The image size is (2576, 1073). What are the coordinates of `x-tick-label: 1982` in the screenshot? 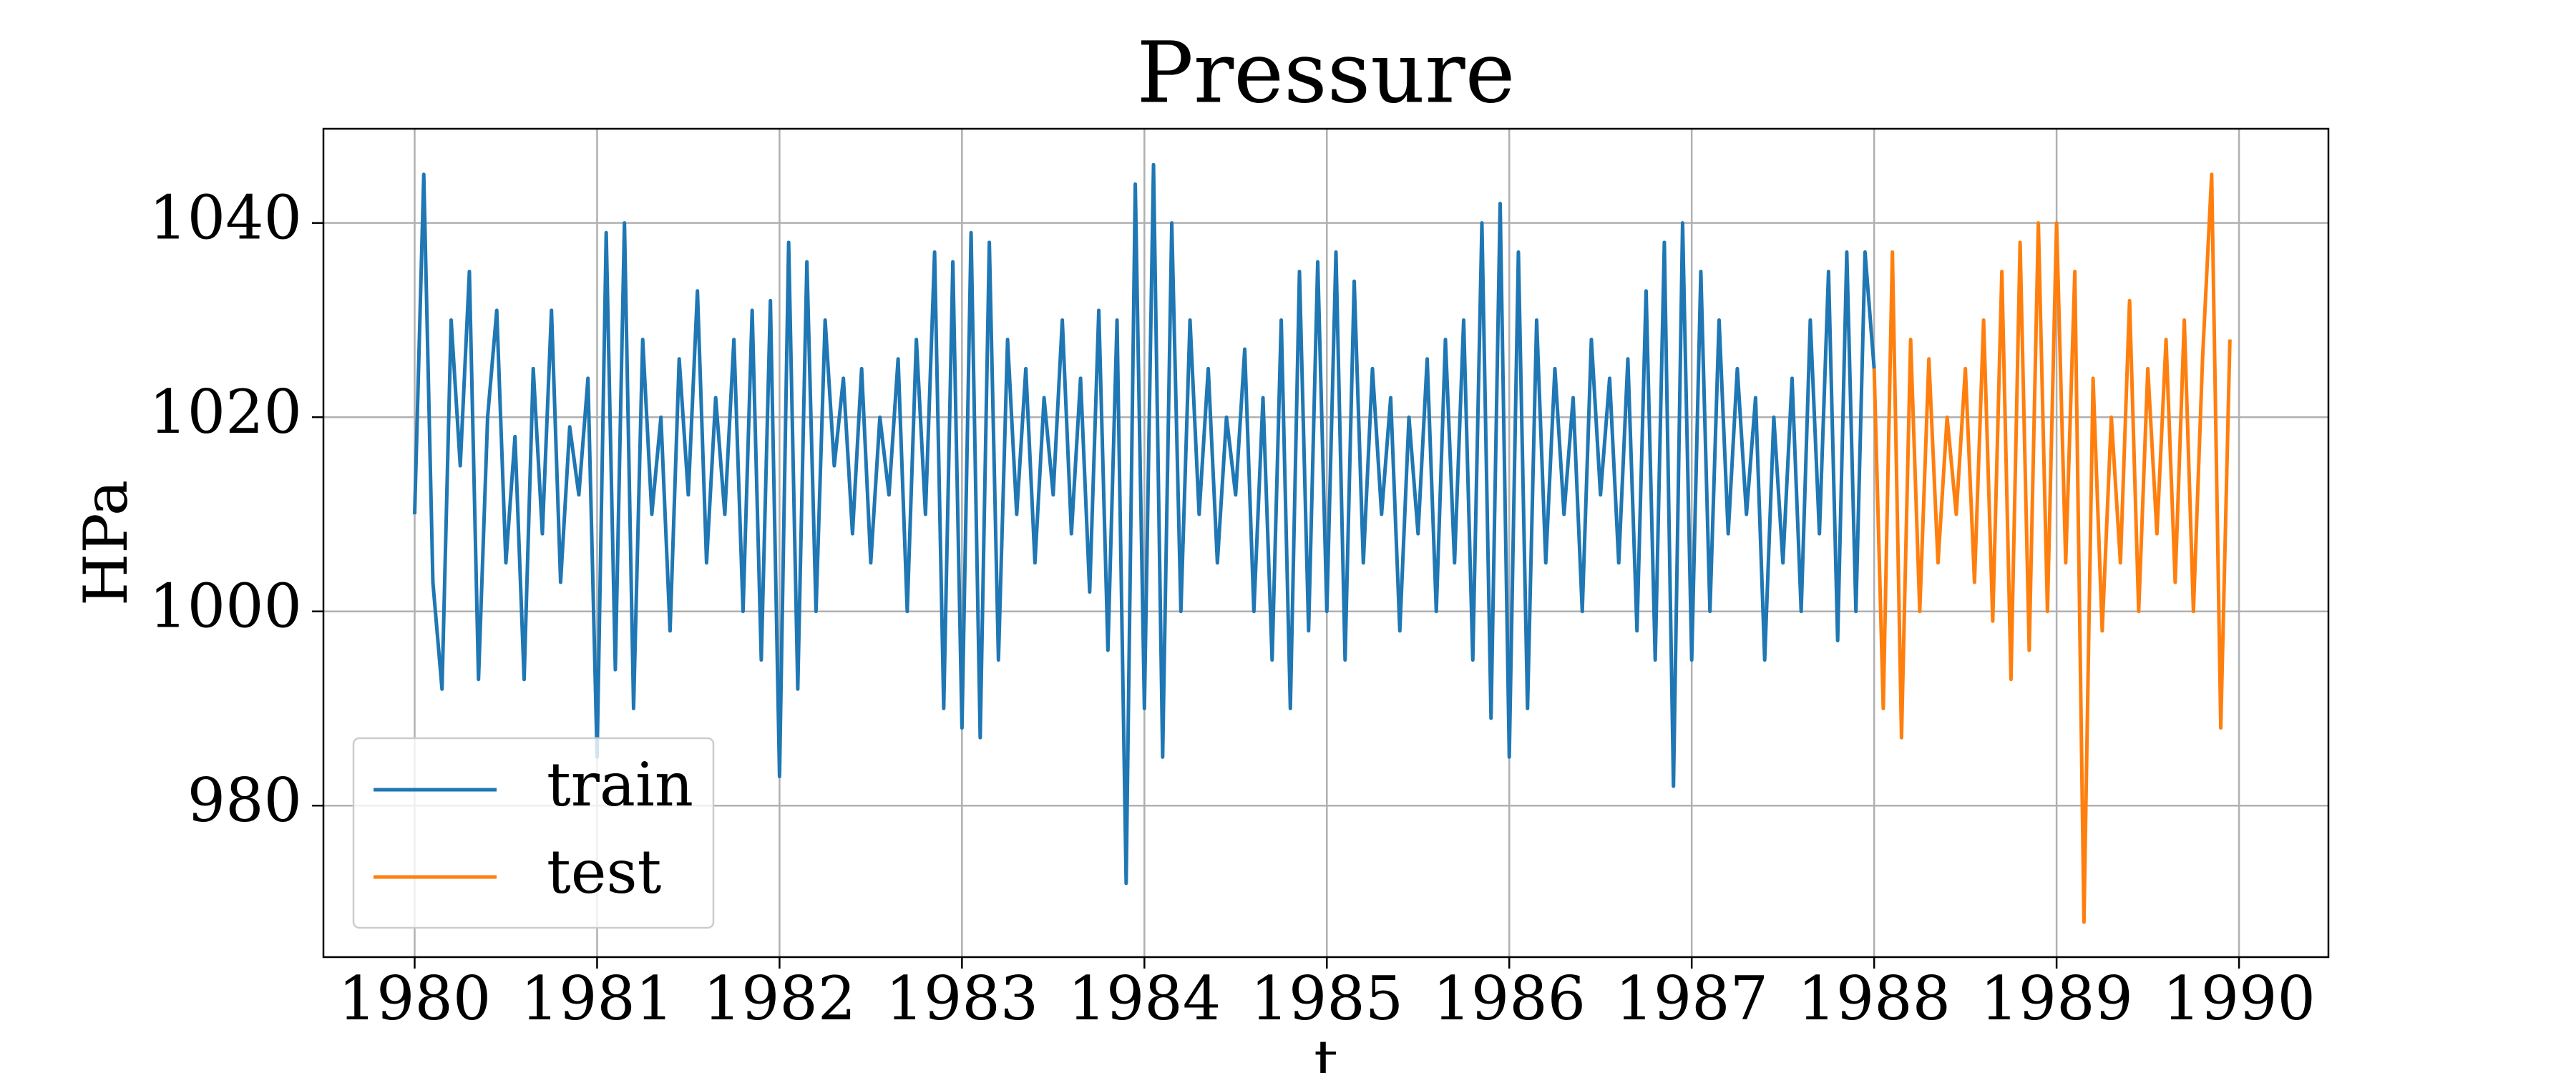 It's located at (780, 999).